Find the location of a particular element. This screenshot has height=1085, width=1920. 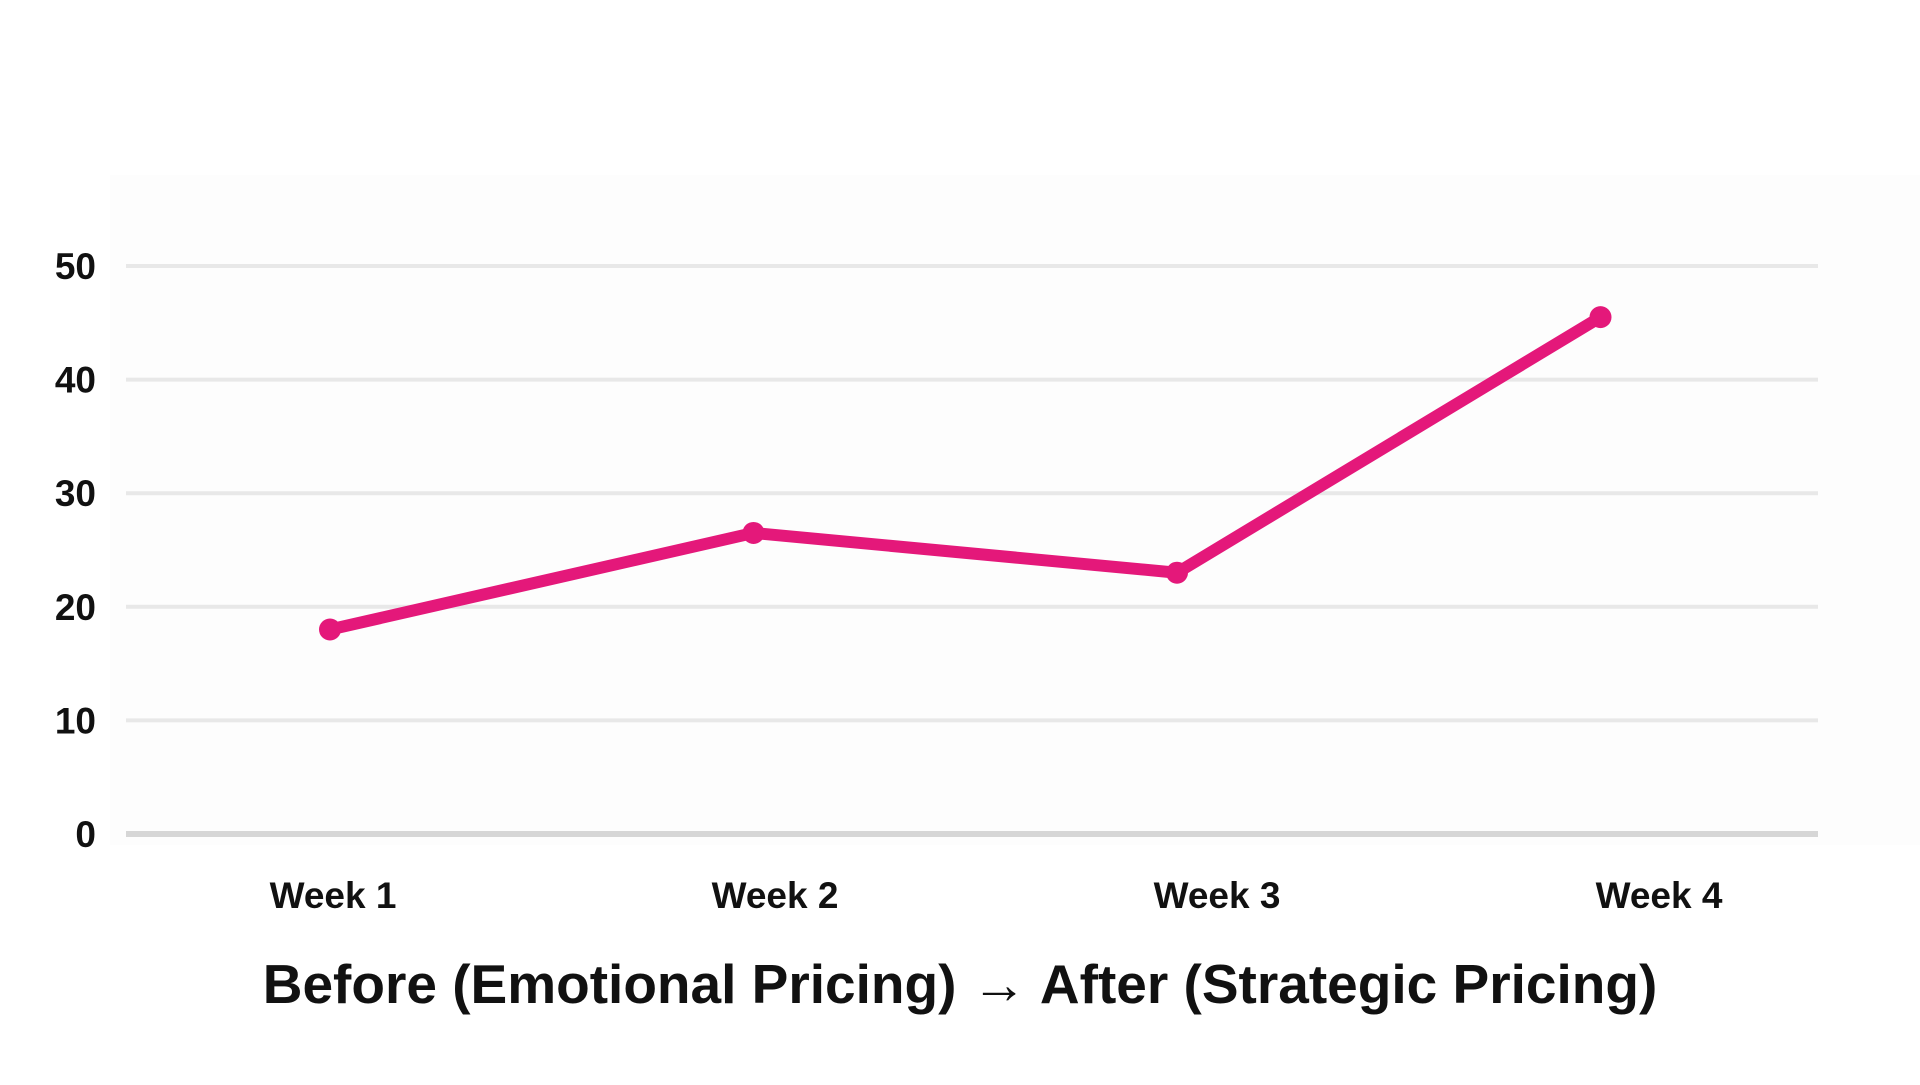

x-axis-ticks: Week 1 Week 2 Week 3 Week 4 is located at coordinates (996, 895).